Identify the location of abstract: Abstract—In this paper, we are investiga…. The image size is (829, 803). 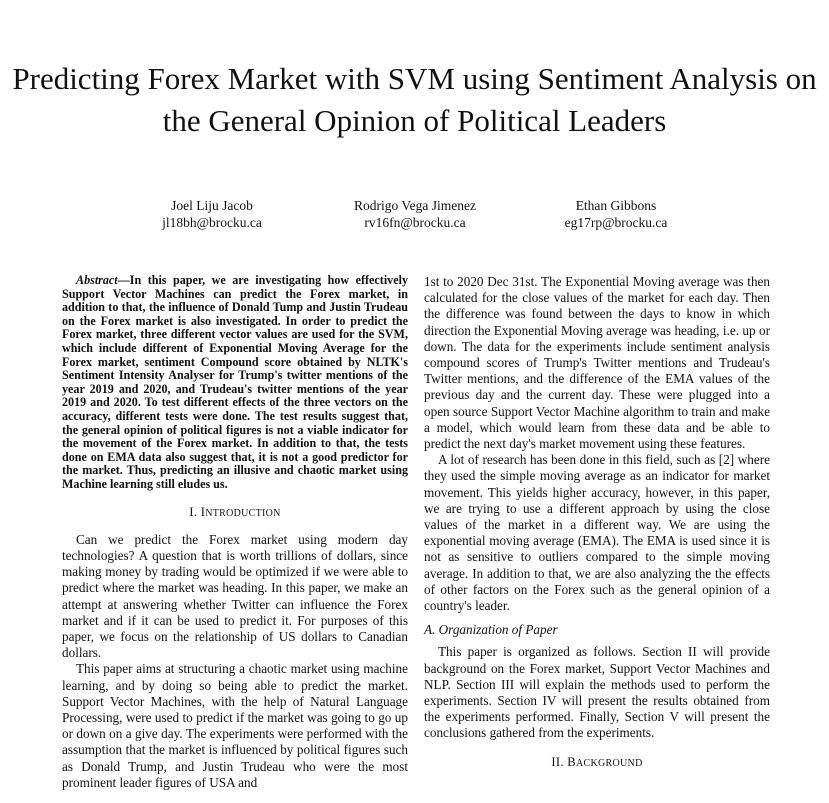
(235, 382).